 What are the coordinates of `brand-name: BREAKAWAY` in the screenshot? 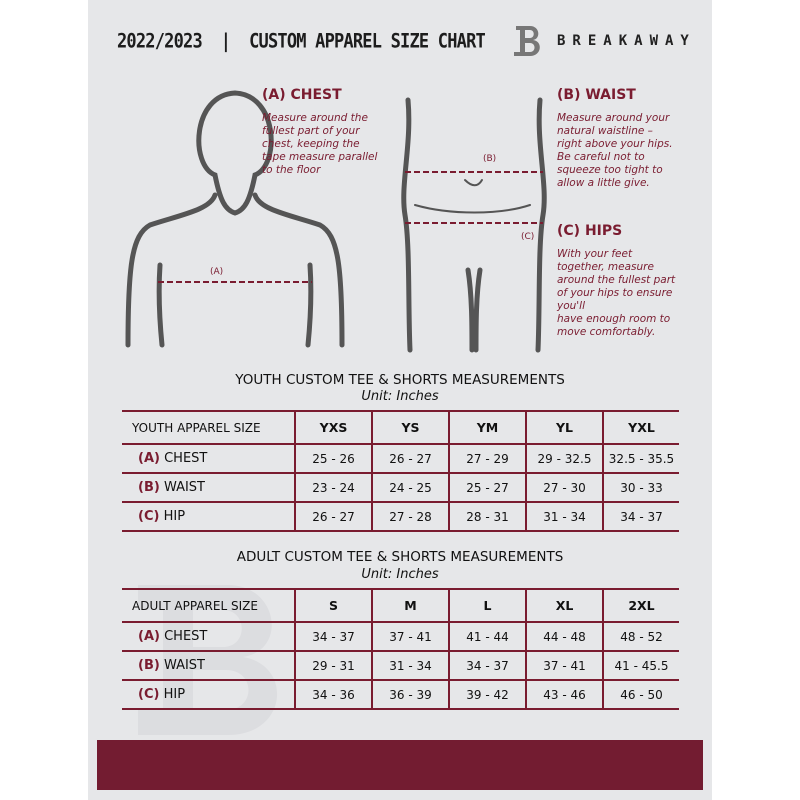 It's located at (626, 41).